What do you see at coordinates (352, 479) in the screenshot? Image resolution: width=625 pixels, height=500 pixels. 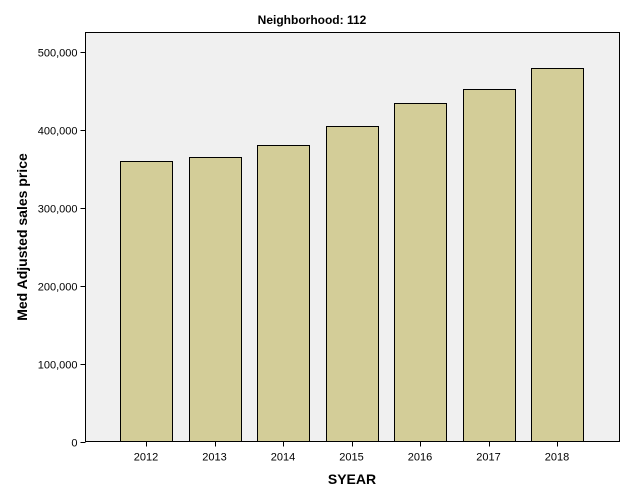 I see `x-axis-title: SYEAR` at bounding box center [352, 479].